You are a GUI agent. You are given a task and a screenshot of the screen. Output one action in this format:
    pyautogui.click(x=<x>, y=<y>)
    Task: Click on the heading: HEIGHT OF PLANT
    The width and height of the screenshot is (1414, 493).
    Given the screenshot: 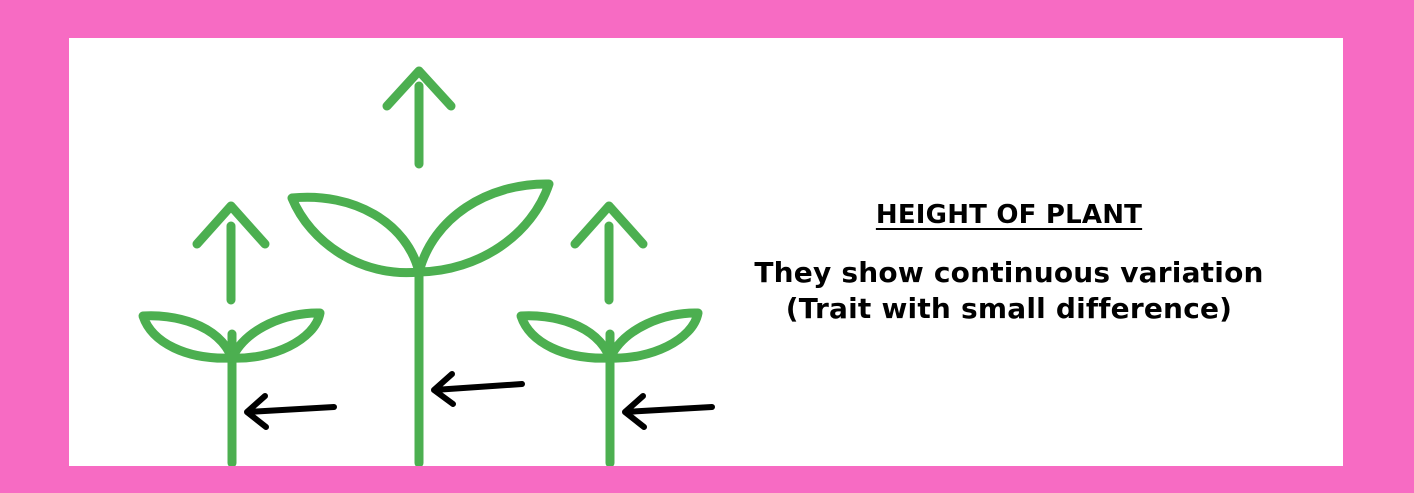 What is the action you would take?
    pyautogui.click(x=1009, y=215)
    